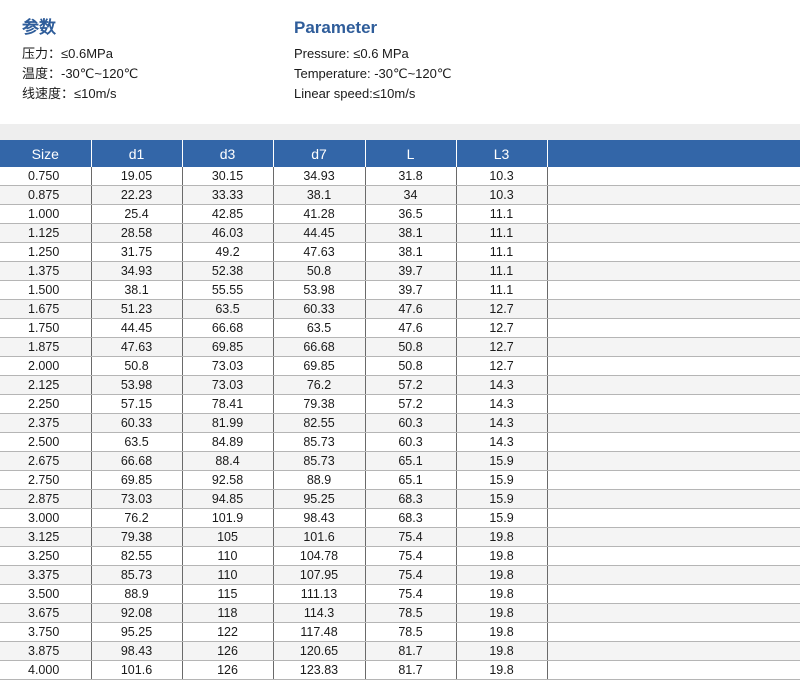  Describe the element at coordinates (319, 366) in the screenshot. I see `cell-d7: 69.85` at that location.